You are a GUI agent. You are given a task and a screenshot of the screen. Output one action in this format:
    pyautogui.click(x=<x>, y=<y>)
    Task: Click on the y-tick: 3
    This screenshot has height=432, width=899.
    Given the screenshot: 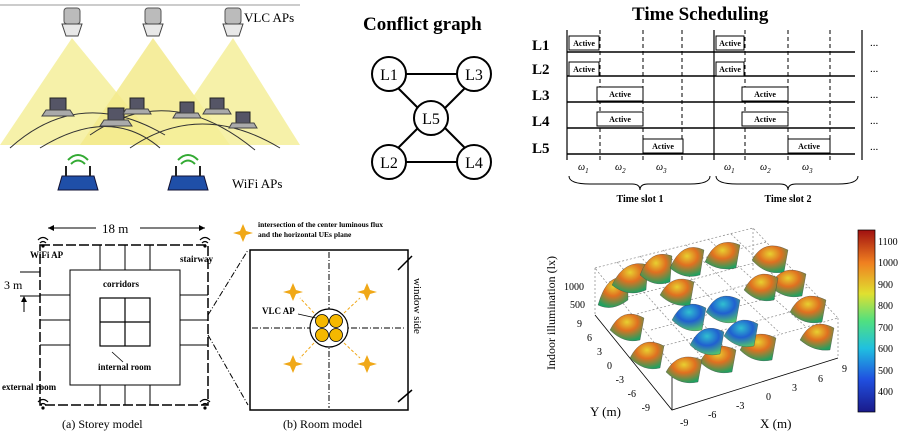 What is the action you would take?
    pyautogui.click(x=599, y=352)
    